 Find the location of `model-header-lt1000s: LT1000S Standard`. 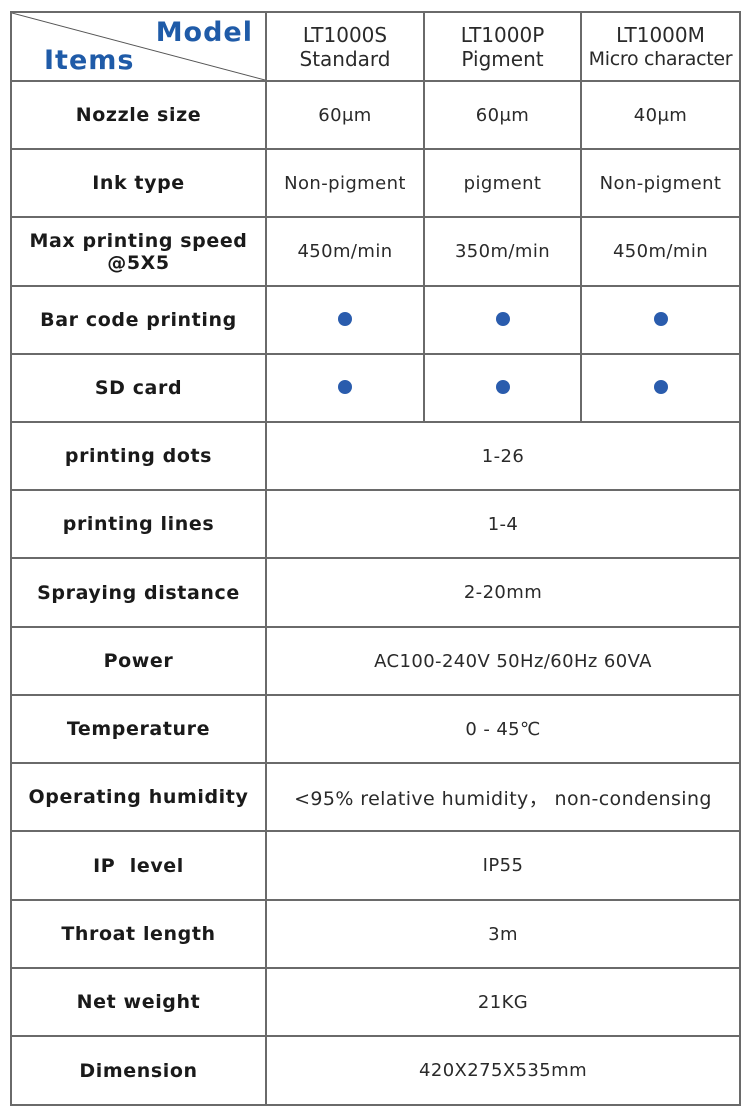

model-header-lt1000s: LT1000S Standard is located at coordinates (345, 46).